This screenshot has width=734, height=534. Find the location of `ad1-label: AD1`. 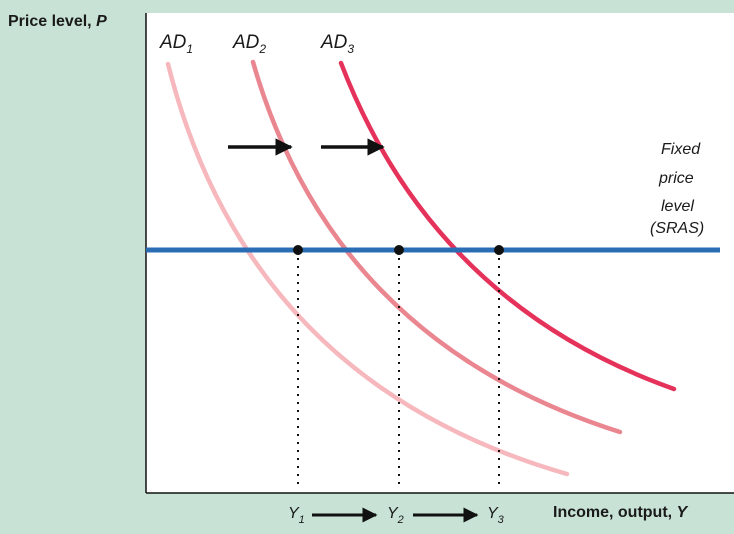

ad1-label: AD1 is located at coordinates (176, 44).